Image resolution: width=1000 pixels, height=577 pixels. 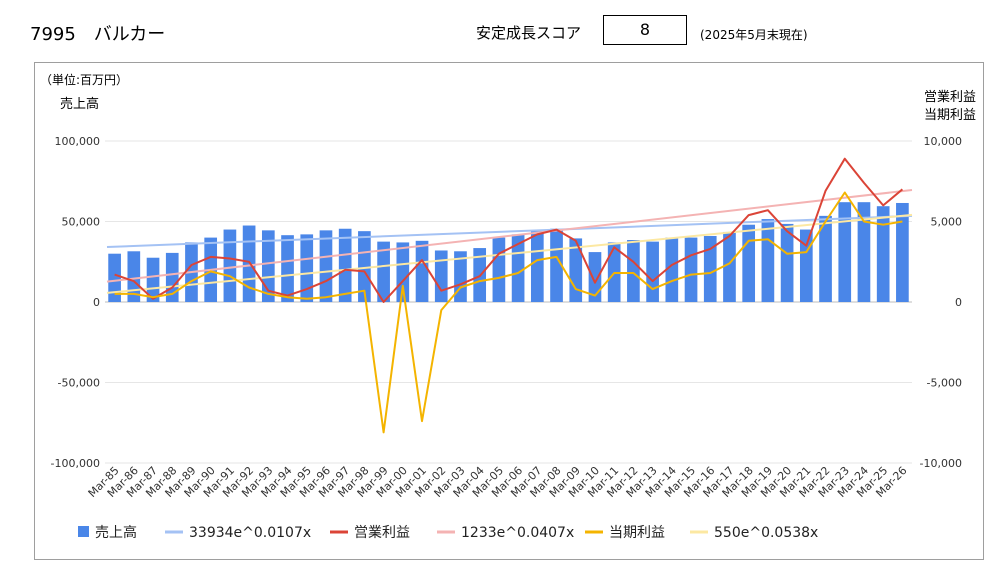 I want to click on y-right-tick-label: -10,000, so click(x=941, y=463).